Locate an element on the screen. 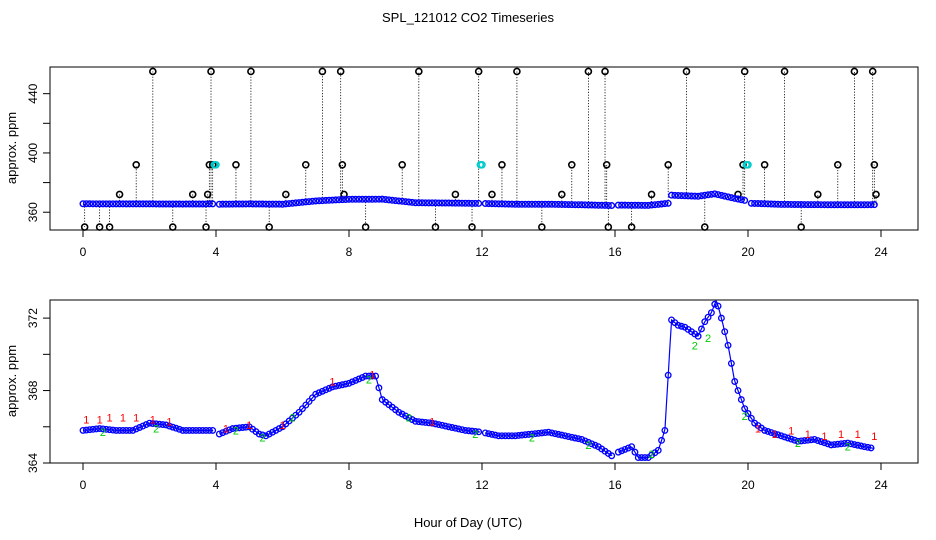 The height and width of the screenshot is (540, 936). figure-title: SPL_121012 CO2 Timeseries is located at coordinates (468, 17).